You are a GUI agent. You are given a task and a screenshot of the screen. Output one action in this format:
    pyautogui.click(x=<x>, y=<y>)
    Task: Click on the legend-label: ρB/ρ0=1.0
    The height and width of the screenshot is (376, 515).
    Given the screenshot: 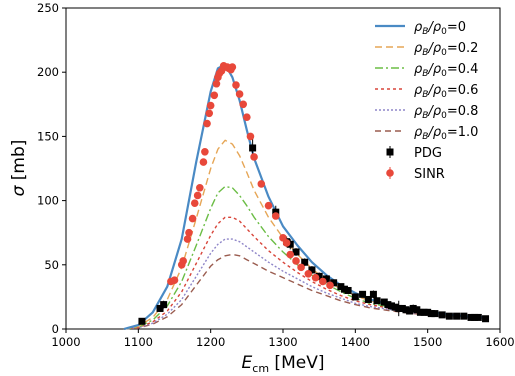 What is the action you would take?
    pyautogui.click(x=446, y=133)
    